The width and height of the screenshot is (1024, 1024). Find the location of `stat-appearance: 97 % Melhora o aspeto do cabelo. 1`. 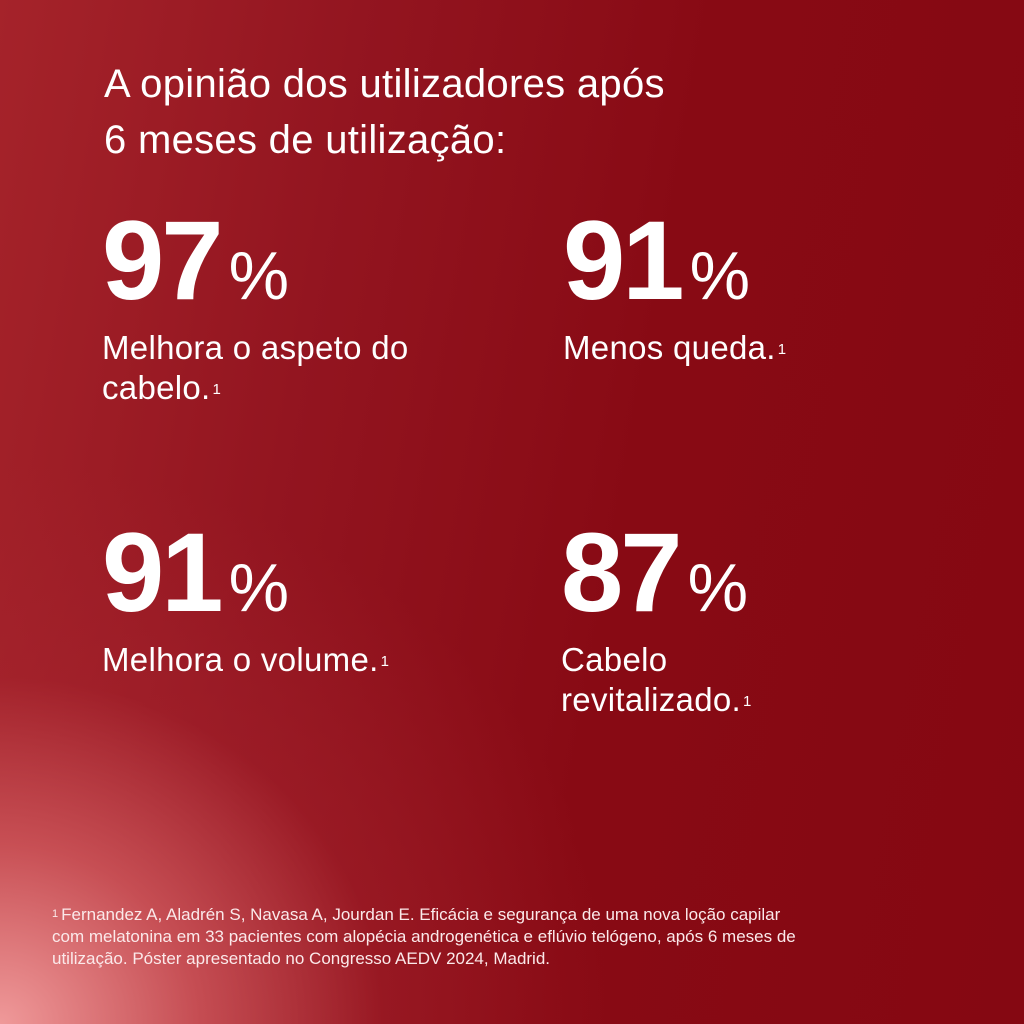

stat-appearance: 97 % Melhora o aspeto do cabelo. 1 is located at coordinates (312, 303).